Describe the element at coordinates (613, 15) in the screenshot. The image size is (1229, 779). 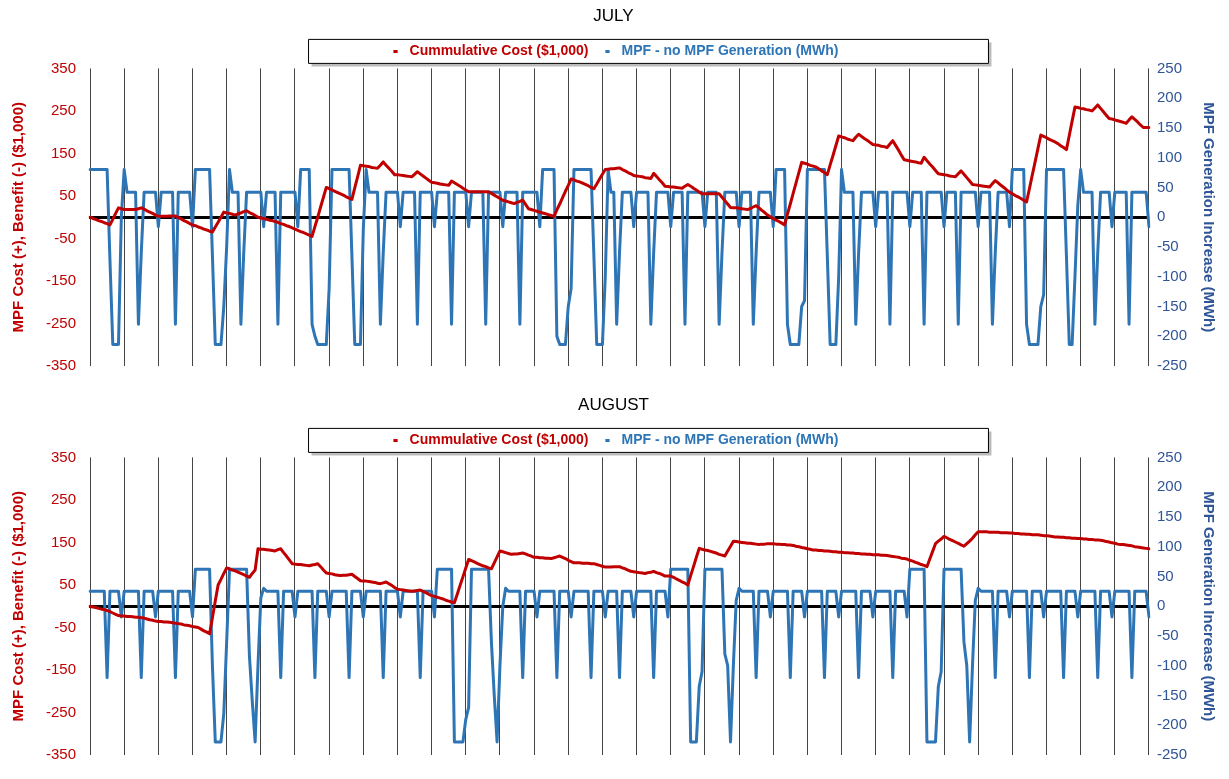
I see `chart-title: JULY` at that location.